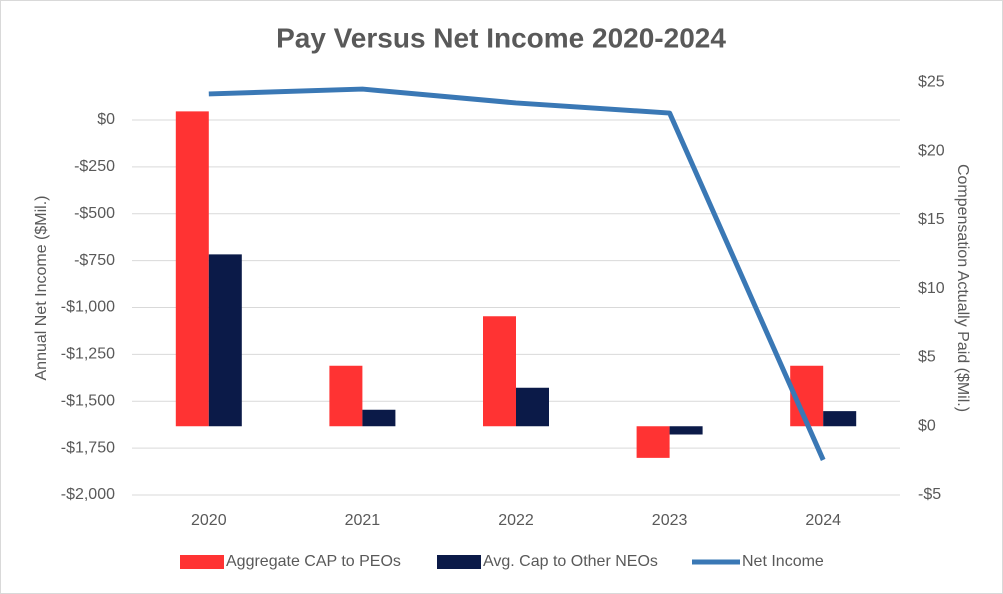 The image size is (1003, 594). What do you see at coordinates (88, 447) in the screenshot?
I see `y-tick-label: -$1,750` at bounding box center [88, 447].